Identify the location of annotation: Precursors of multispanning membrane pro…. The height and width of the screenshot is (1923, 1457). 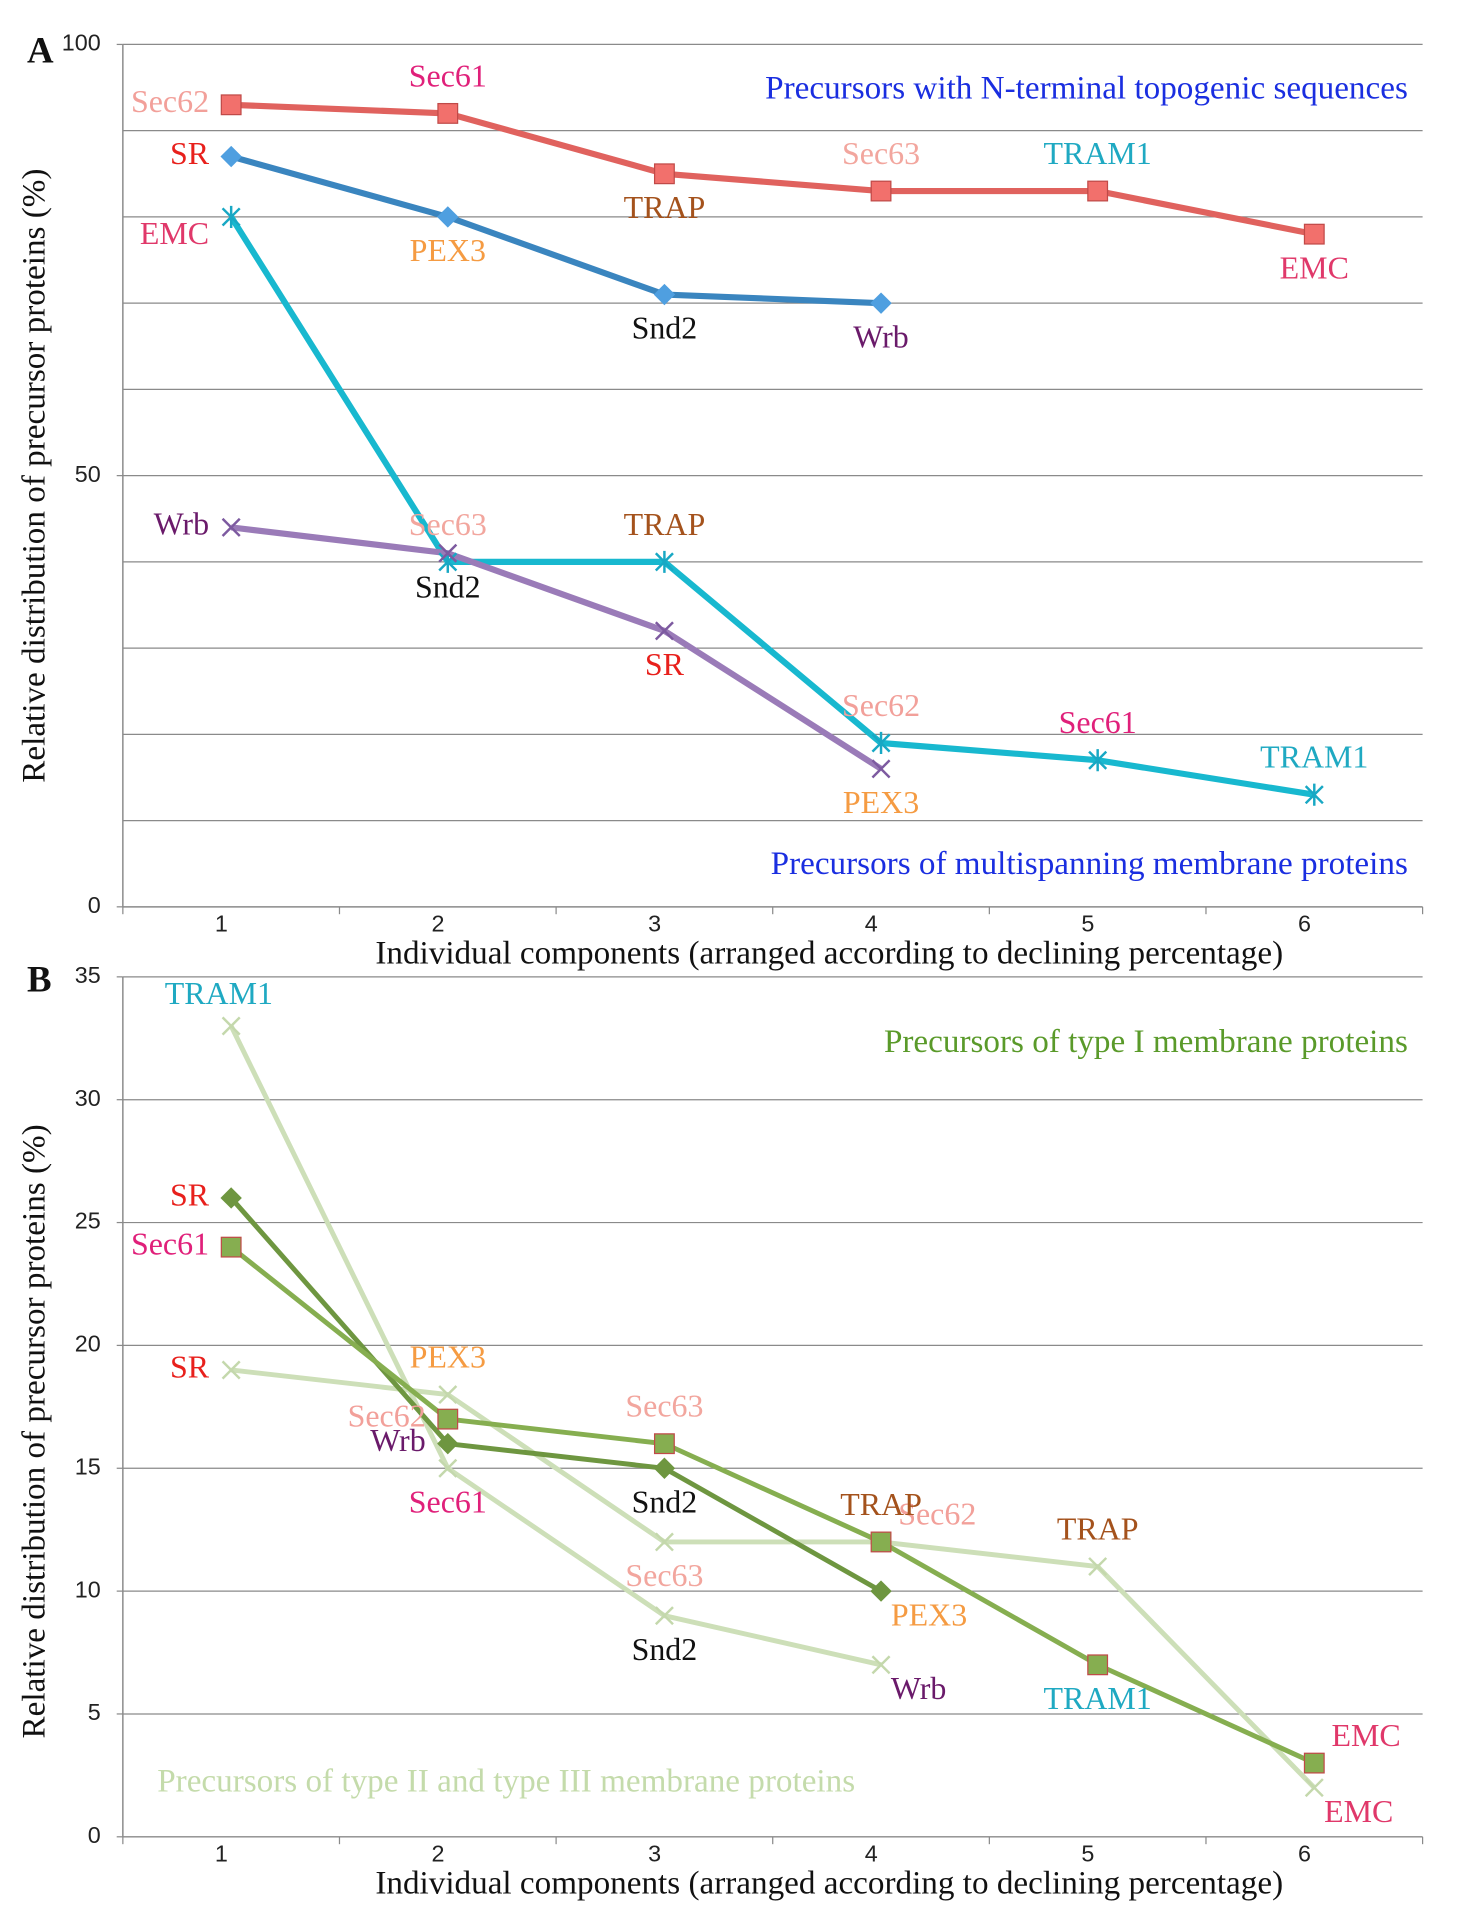
(1089, 863).